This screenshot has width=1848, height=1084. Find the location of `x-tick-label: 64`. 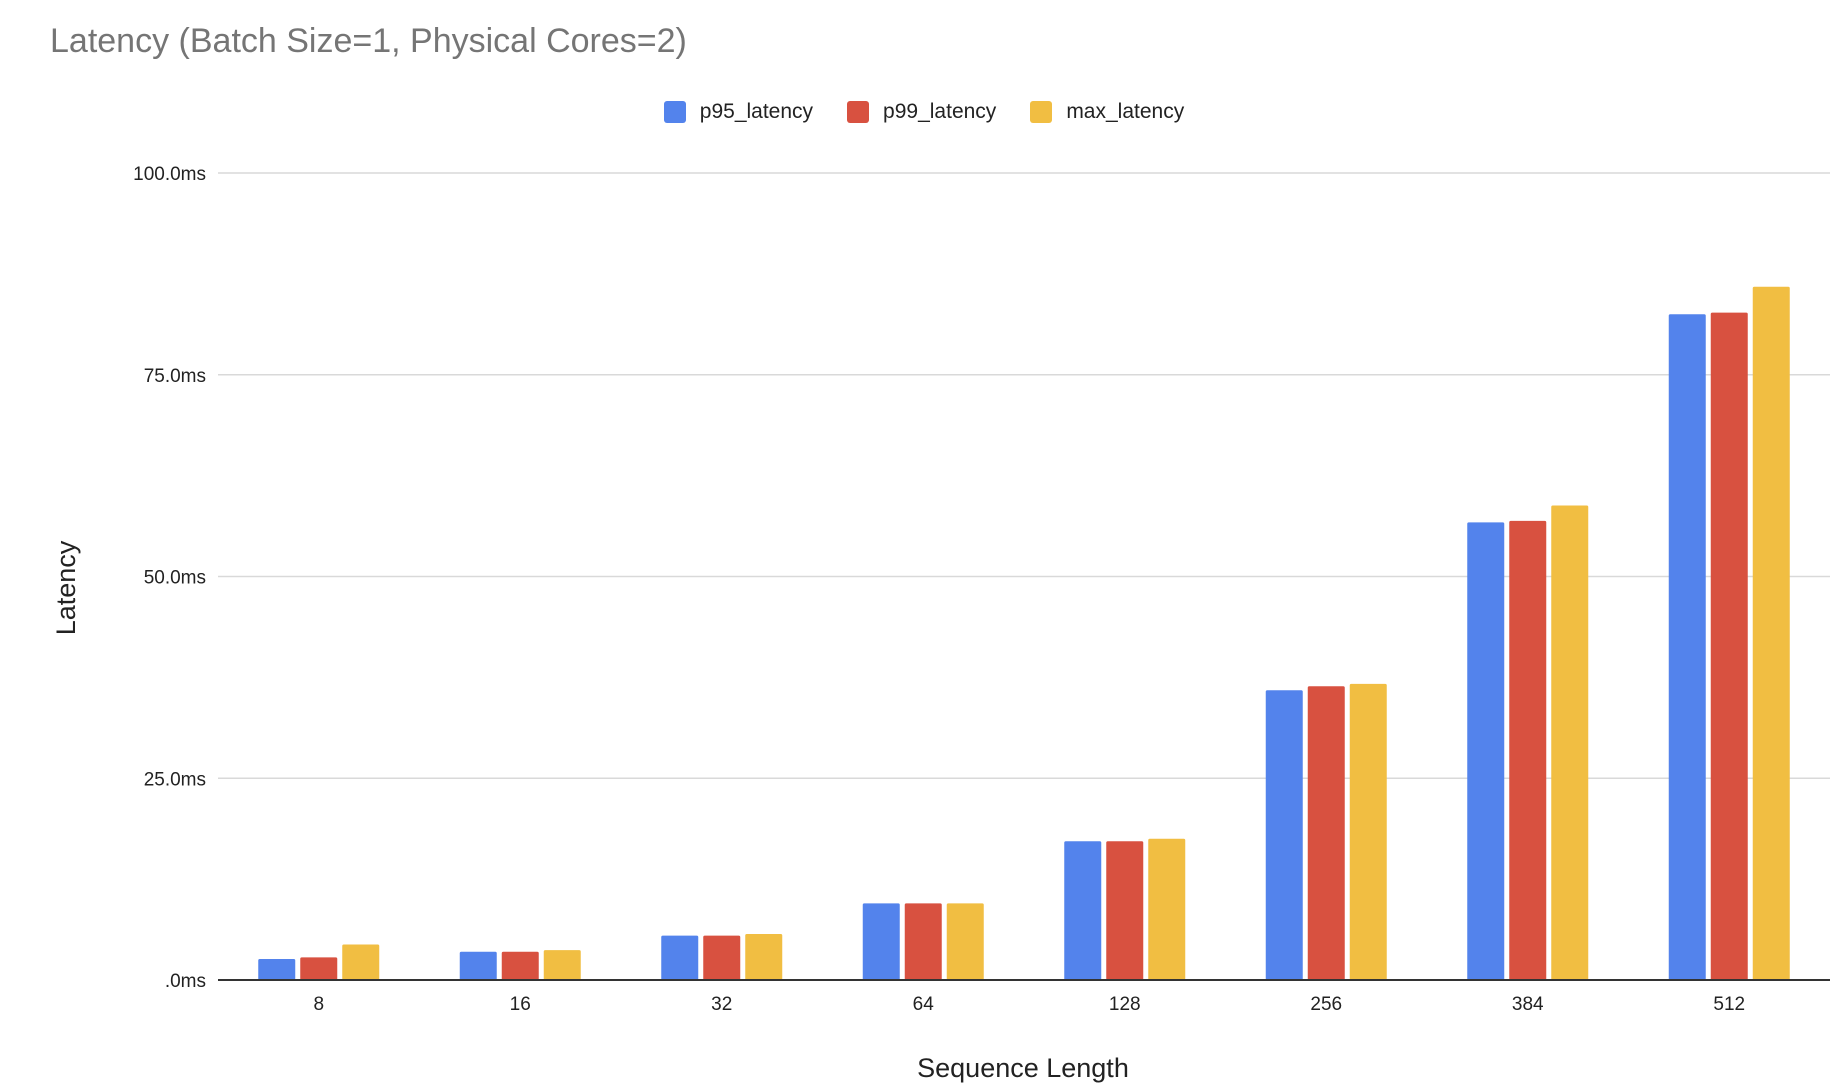

x-tick-label: 64 is located at coordinates (924, 1004).